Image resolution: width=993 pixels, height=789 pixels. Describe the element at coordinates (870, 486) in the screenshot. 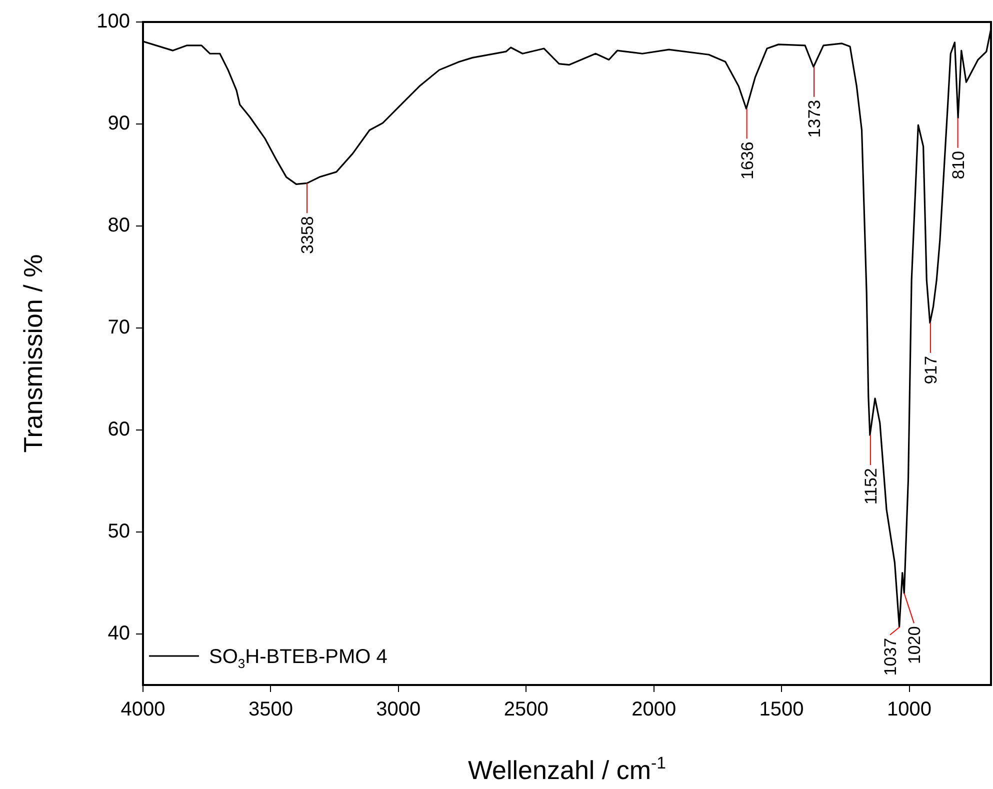

I see `annotation: 1152` at that location.